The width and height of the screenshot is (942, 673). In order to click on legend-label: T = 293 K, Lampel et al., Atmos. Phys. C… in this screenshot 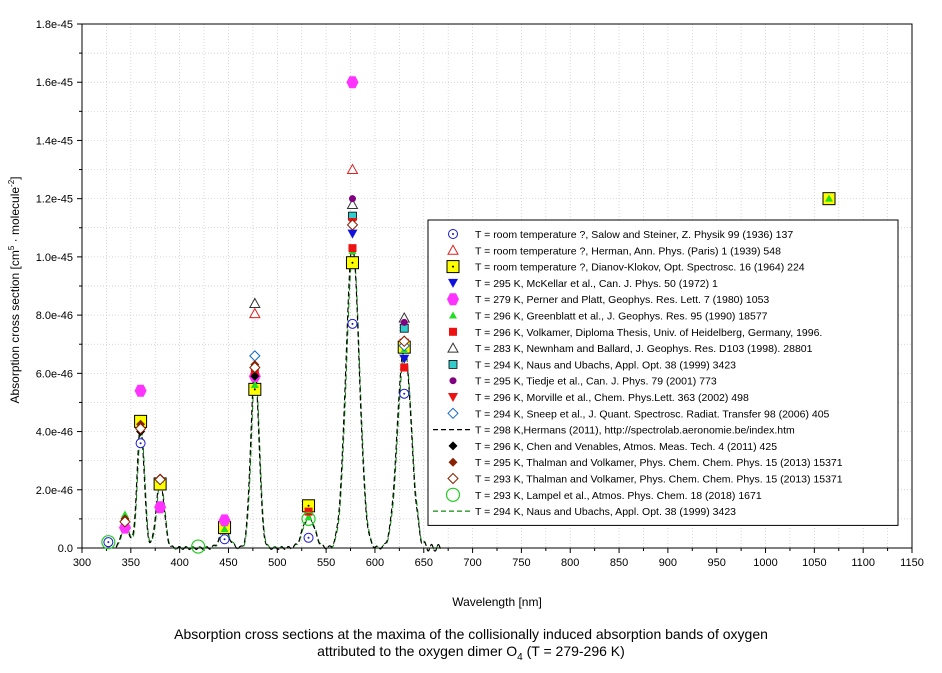, I will do `click(618, 496)`.